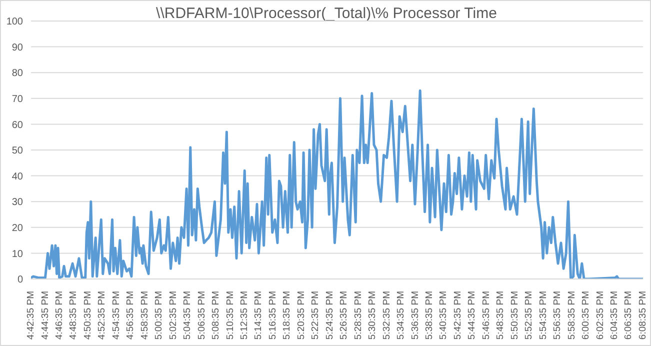 The height and width of the screenshot is (346, 651). Describe the element at coordinates (316, 315) in the screenshot. I see `x-tick-label: 5:22:35 PM` at that location.